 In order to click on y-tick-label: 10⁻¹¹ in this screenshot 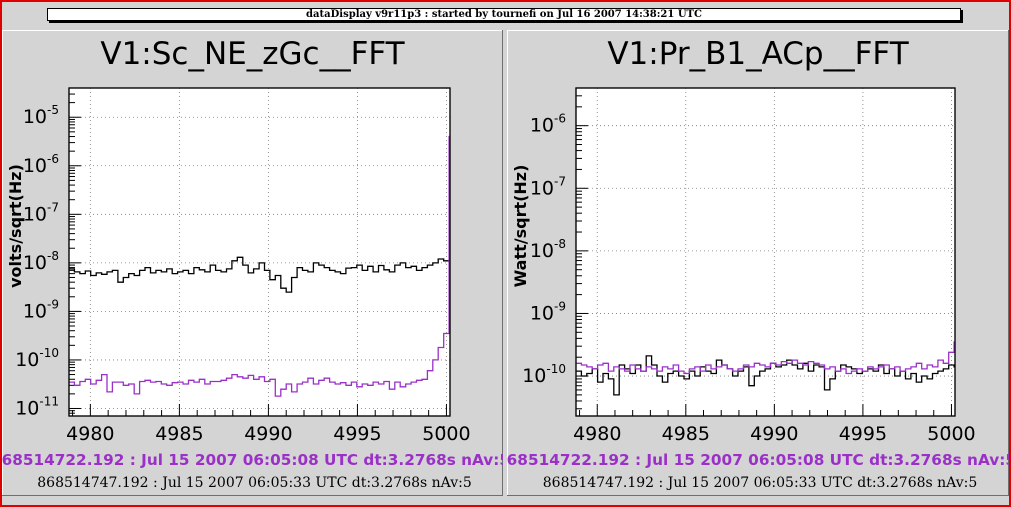, I will do `click(37, 406)`.